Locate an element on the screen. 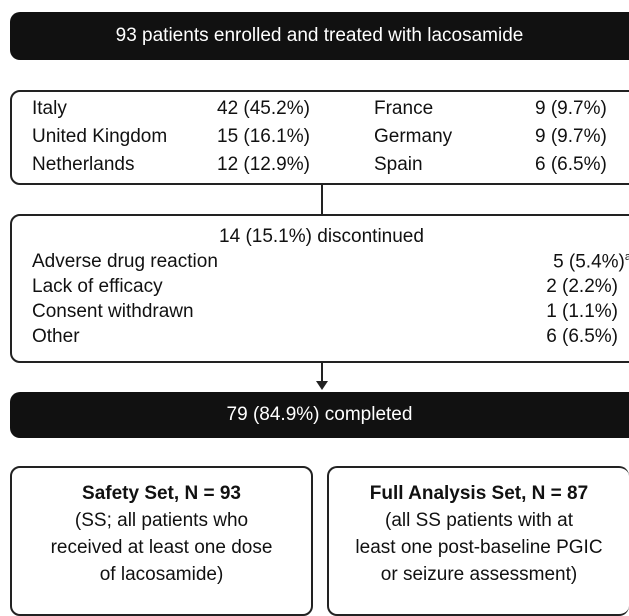  completed-bar: 79 (84.9%) completed is located at coordinates (319, 415).